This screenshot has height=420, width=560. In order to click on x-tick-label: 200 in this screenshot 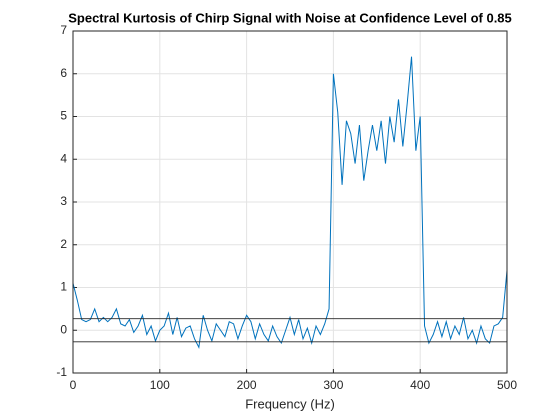, I will do `click(247, 385)`.